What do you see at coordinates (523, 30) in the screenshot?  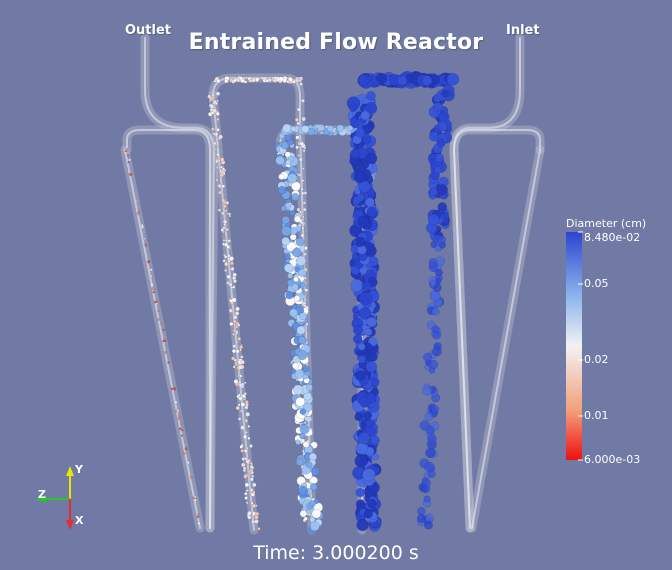 I see `inlet-label: Inlet` at bounding box center [523, 30].